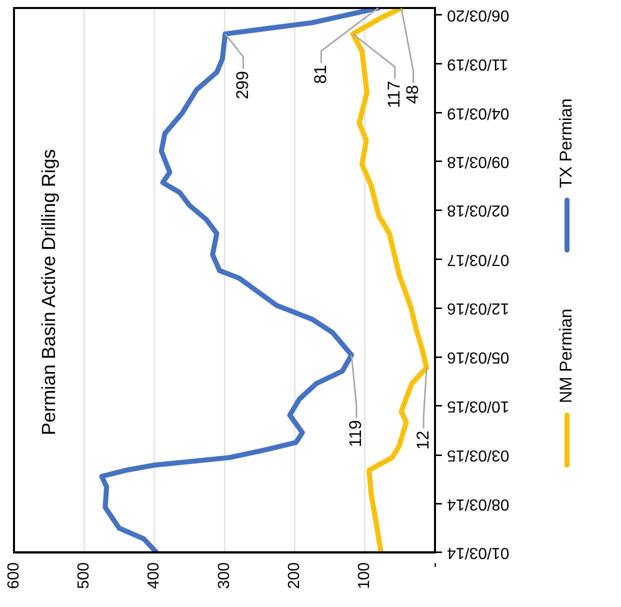  What do you see at coordinates (13, 576) in the screenshot?
I see `x-tick-label: 600` at bounding box center [13, 576].